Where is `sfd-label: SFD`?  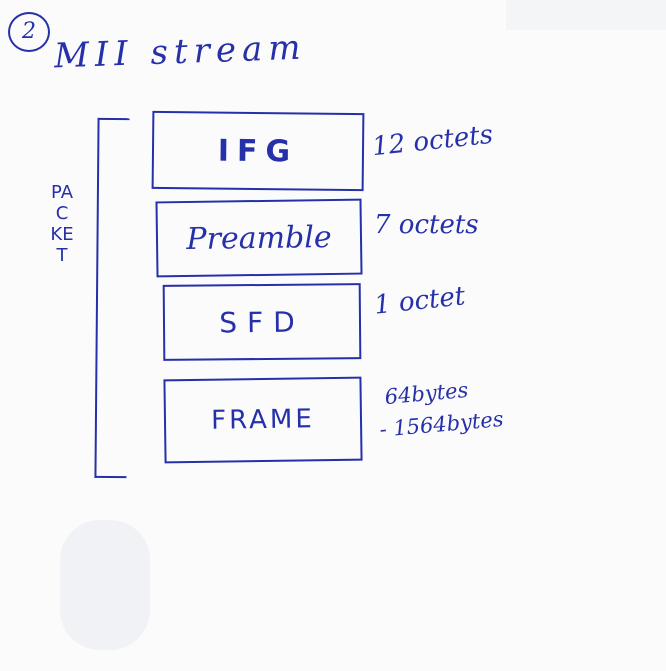 sfd-label: SFD is located at coordinates (262, 322).